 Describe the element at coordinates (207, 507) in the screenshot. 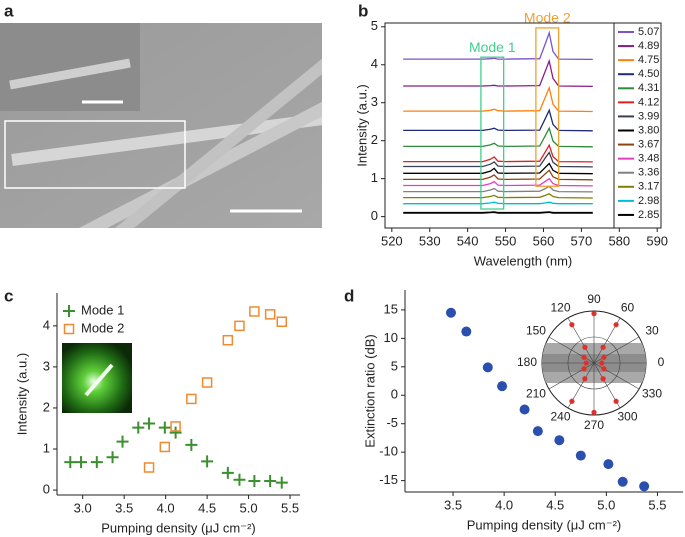

I see `x-tick-label: 4.5` at that location.